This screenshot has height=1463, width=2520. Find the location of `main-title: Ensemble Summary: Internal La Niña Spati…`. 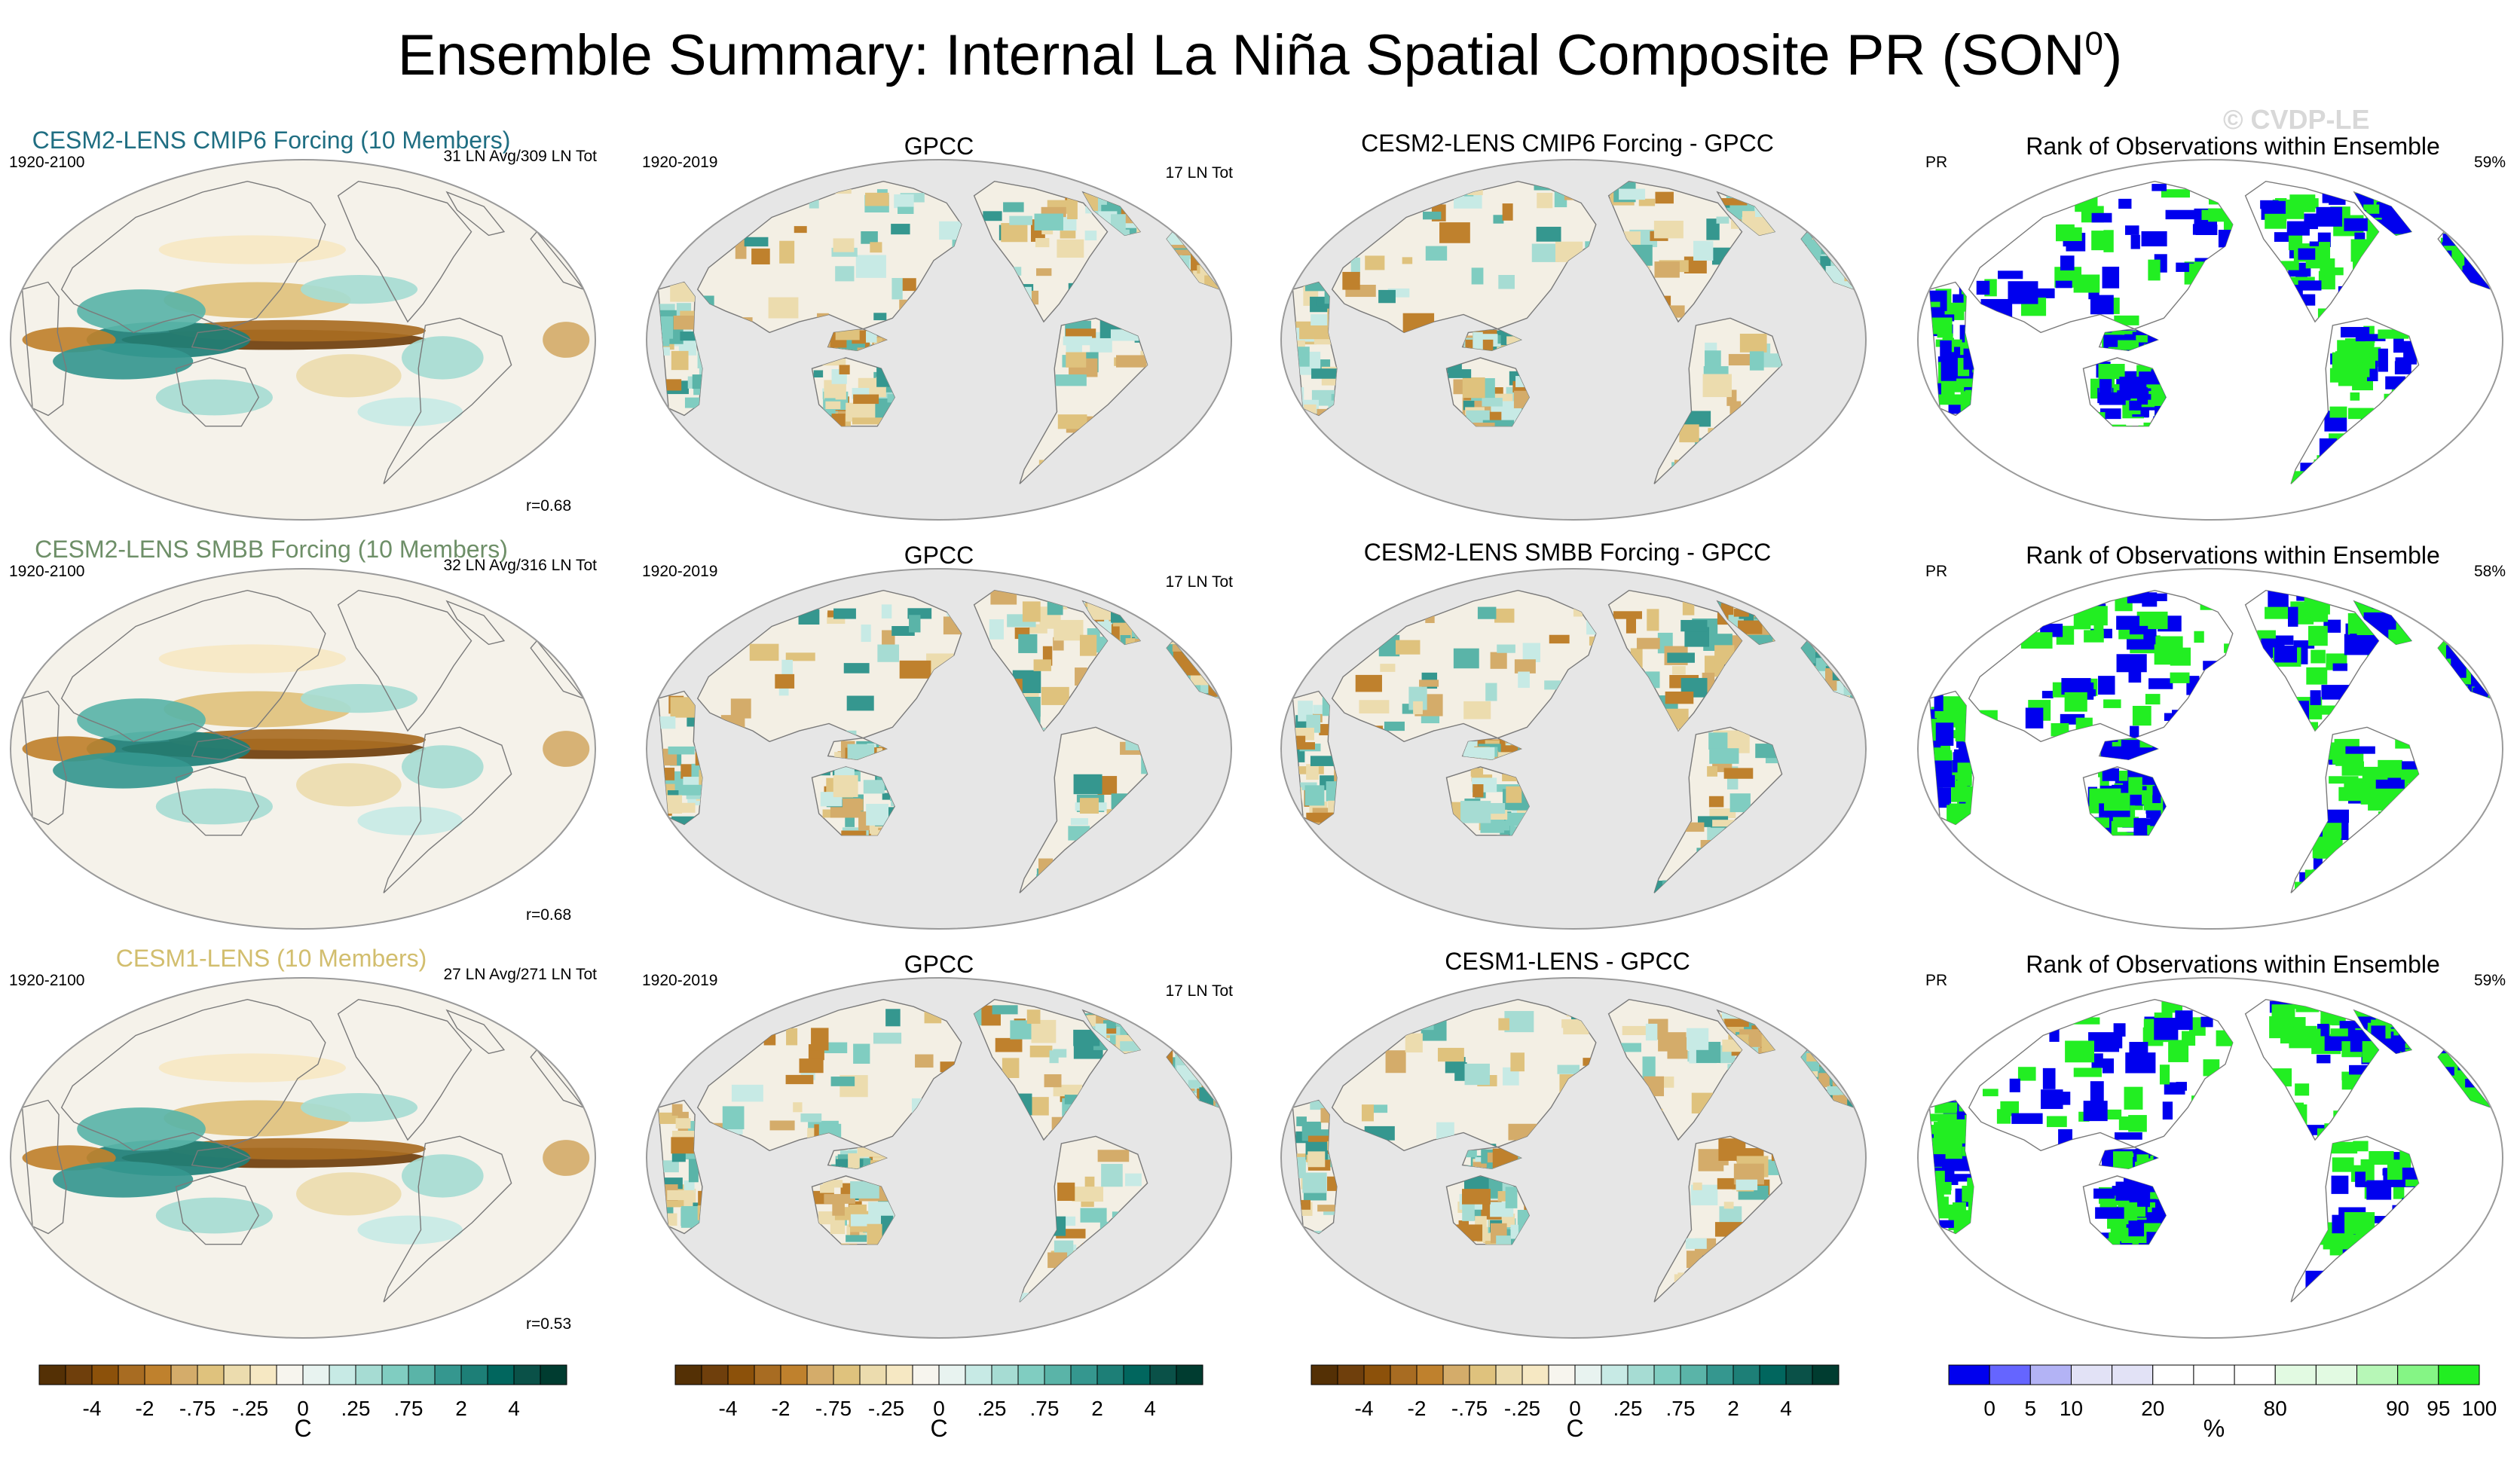

main-title: Ensemble Summary: Internal La Niña Spati… is located at coordinates (1260, 55).